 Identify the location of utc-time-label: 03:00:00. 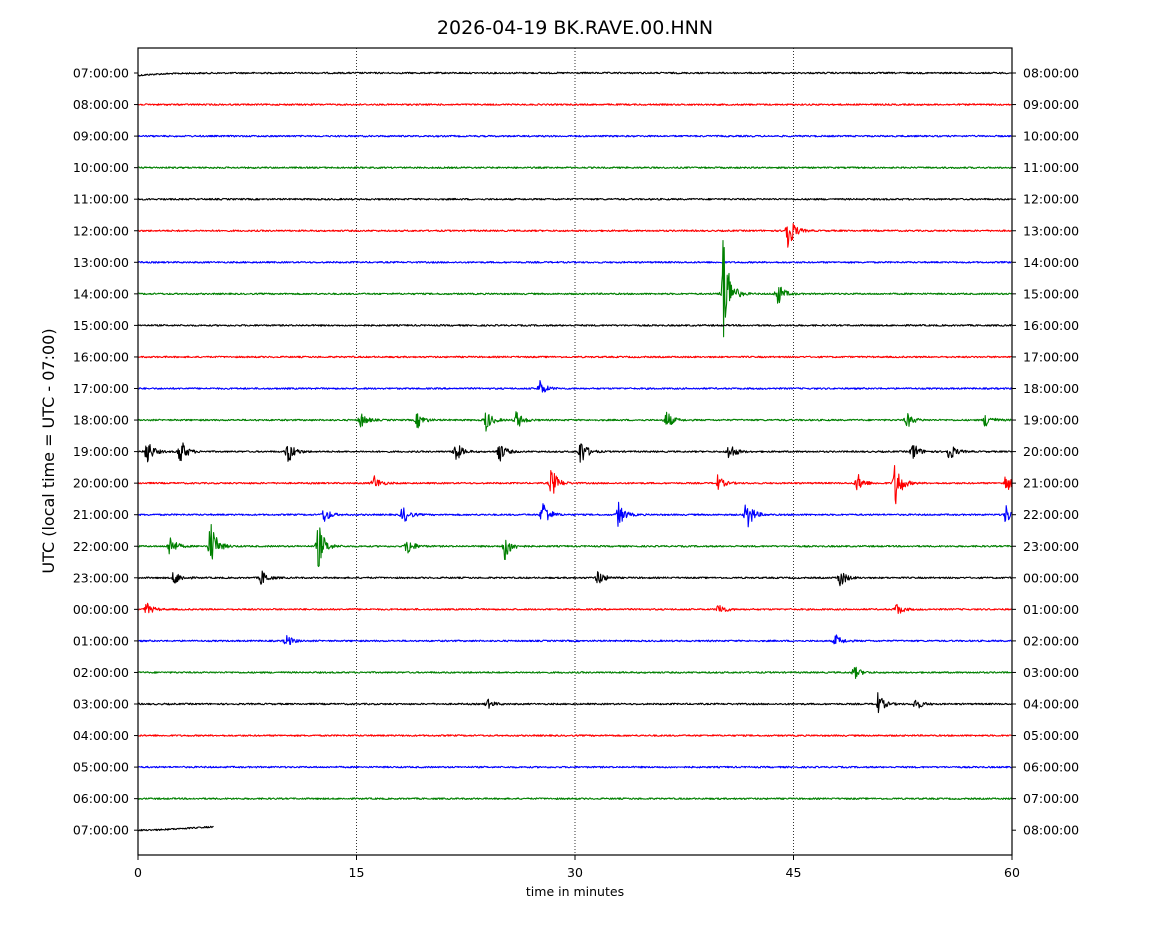
(101, 704).